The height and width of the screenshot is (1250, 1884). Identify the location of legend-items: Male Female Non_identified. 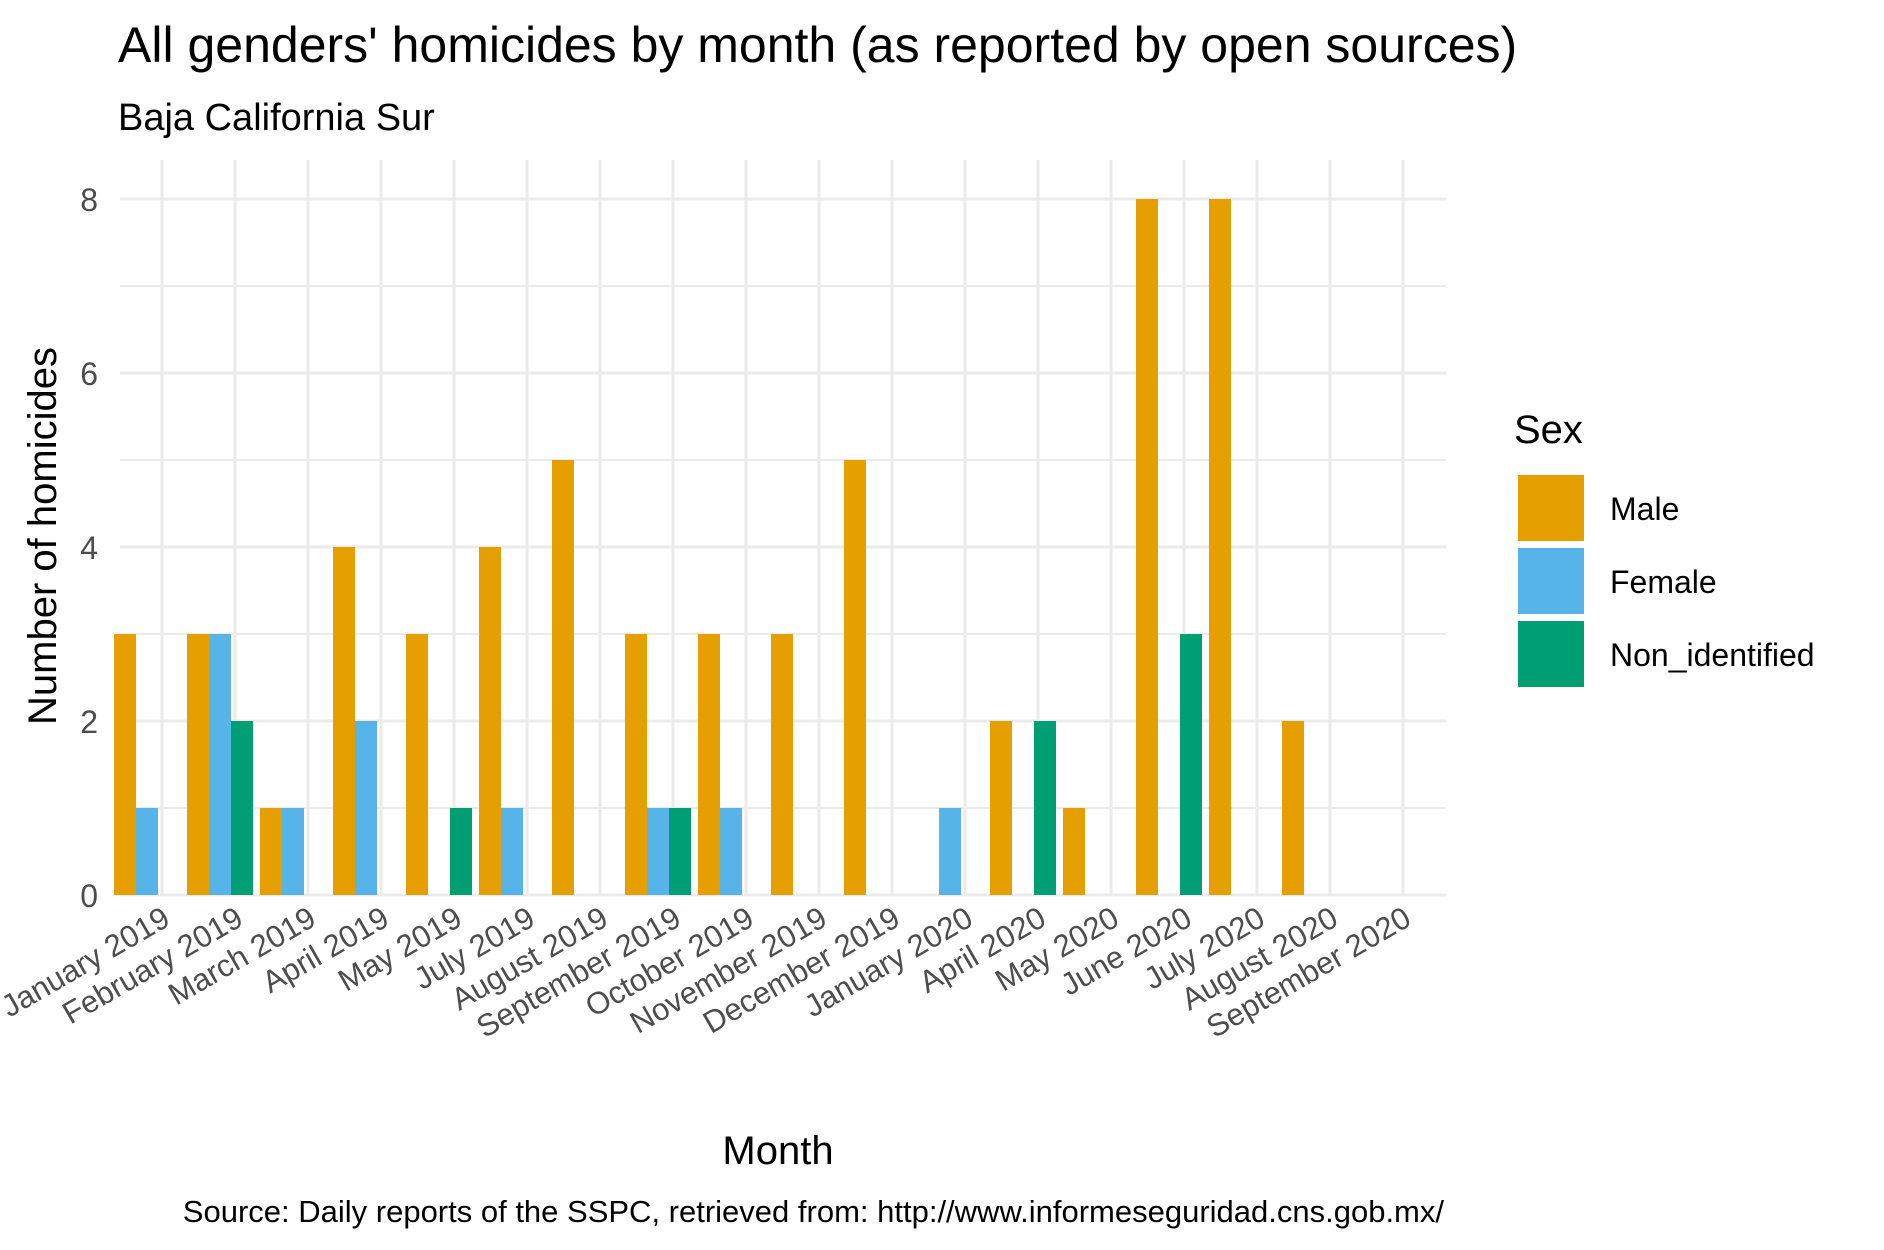
(1666, 581).